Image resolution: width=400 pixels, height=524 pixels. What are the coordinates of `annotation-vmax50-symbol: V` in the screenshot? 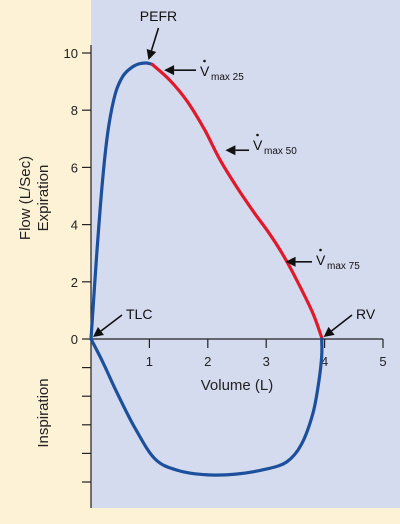 It's located at (258, 145).